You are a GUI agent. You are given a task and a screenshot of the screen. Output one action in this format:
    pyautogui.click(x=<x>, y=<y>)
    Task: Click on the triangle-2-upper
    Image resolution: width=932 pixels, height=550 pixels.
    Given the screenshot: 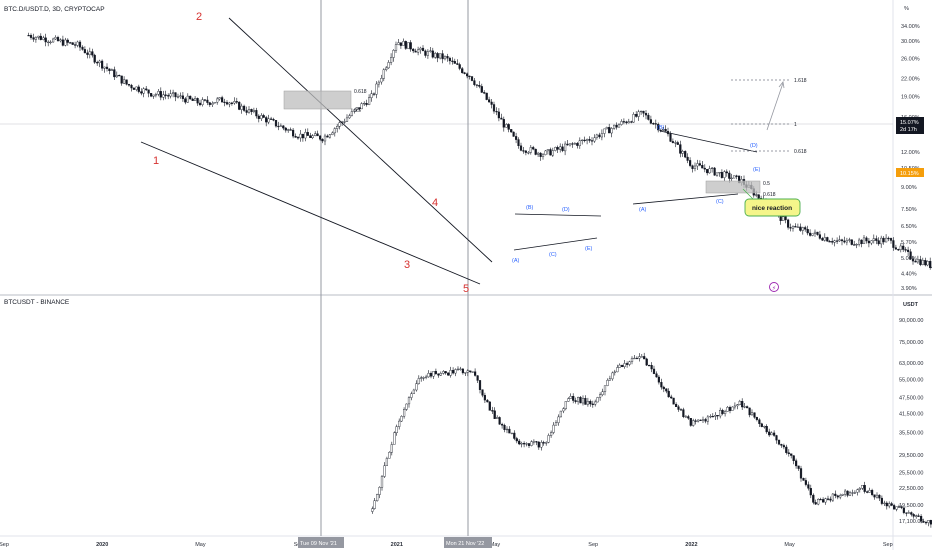 What is the action you would take?
    pyautogui.click(x=708, y=141)
    